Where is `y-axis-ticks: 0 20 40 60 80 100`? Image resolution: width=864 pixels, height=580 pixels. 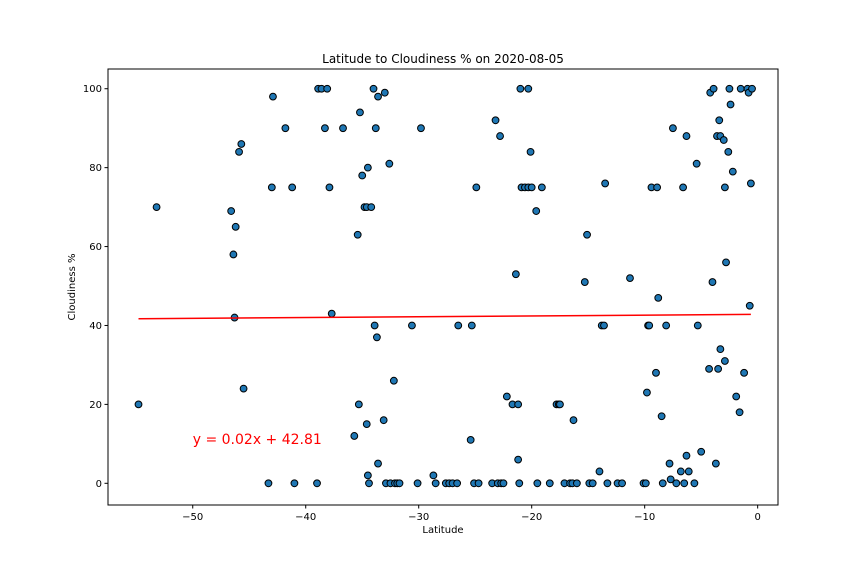
y-axis-ticks: 0 20 40 60 80 100 is located at coordinates (95, 287).